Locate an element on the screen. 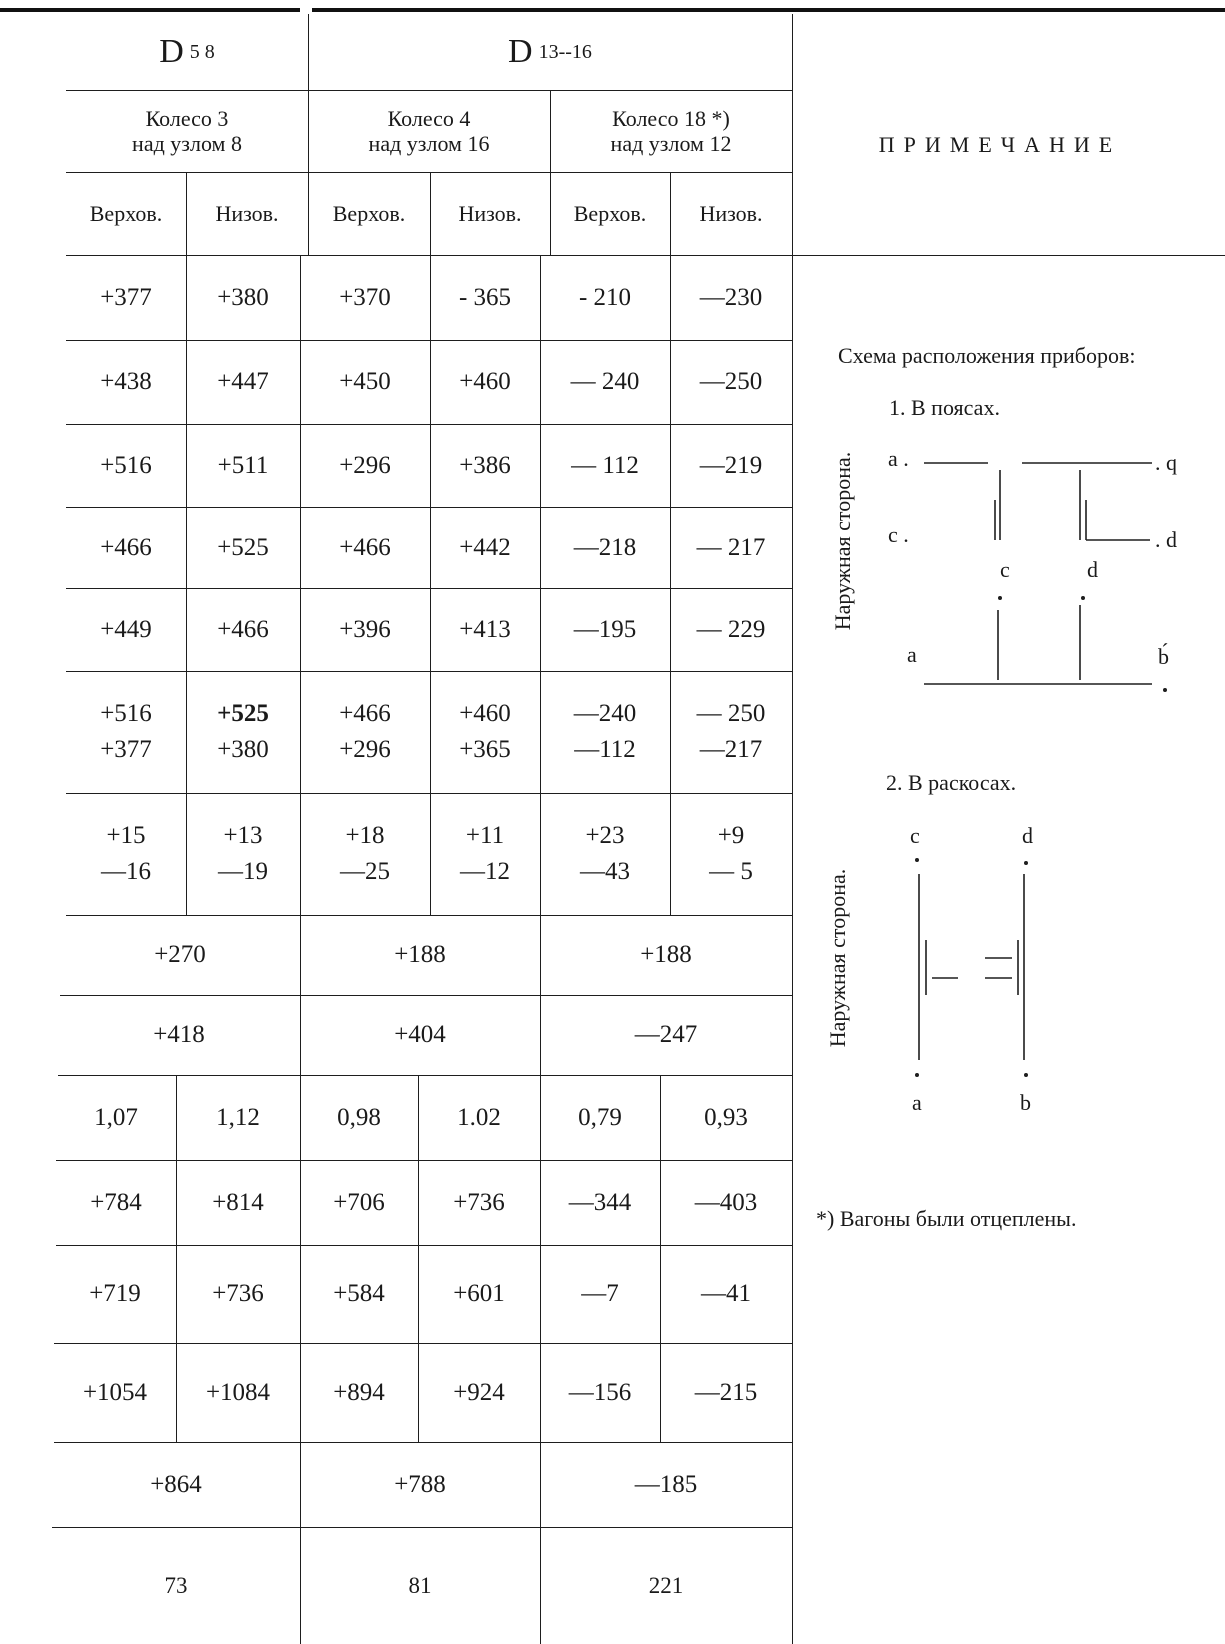 This screenshot has width=1225, height=1644. table-cell: +706 is located at coordinates (359, 1202).